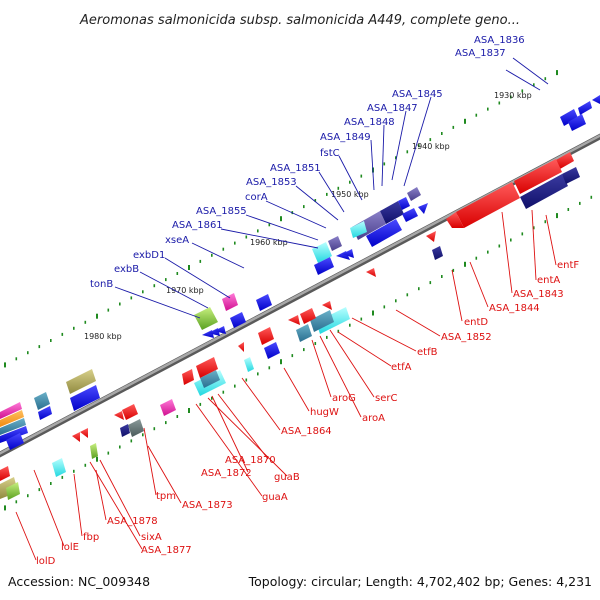  What do you see at coordinates (207, 505) in the screenshot?
I see `gene-label-ASA_1873: ASA_1873` at bounding box center [207, 505].